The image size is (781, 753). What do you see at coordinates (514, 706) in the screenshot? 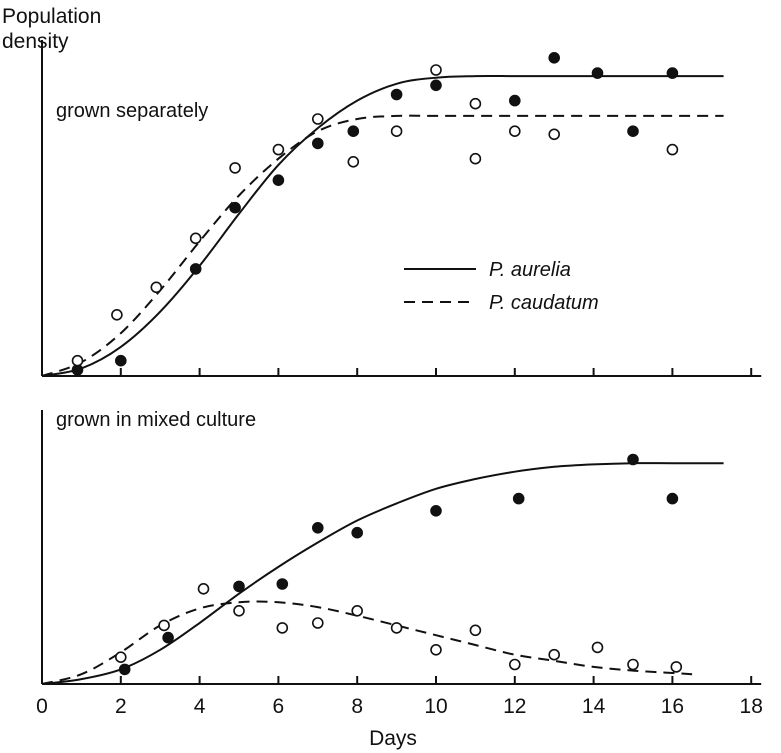
I see `x-tick-label-12: 12` at bounding box center [514, 706].